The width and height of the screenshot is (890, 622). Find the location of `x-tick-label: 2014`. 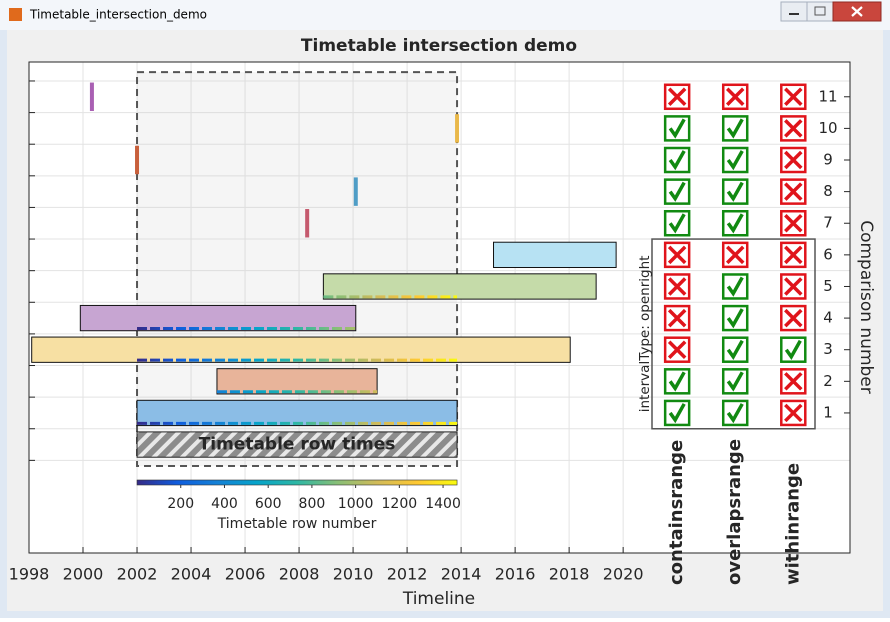

x-tick-label: 2014 is located at coordinates (461, 574).